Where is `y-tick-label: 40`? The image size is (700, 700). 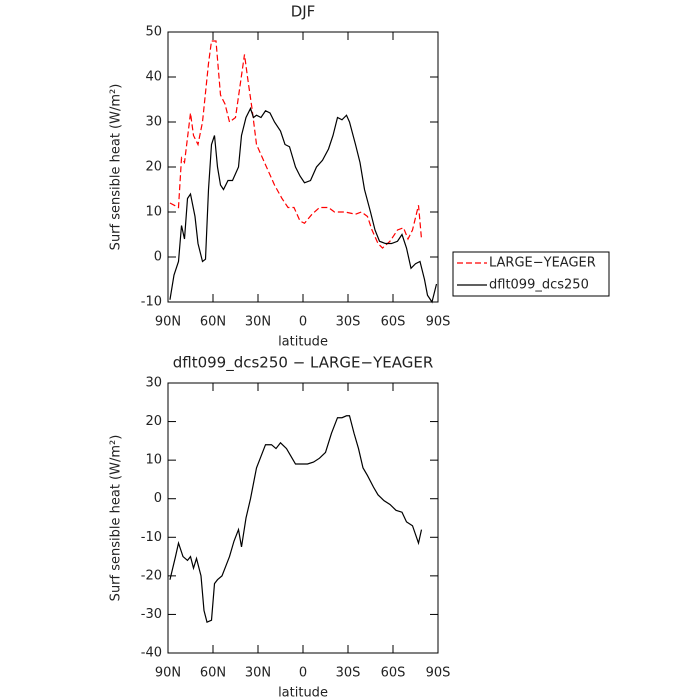 y-tick-label: 40 is located at coordinates (153, 77).